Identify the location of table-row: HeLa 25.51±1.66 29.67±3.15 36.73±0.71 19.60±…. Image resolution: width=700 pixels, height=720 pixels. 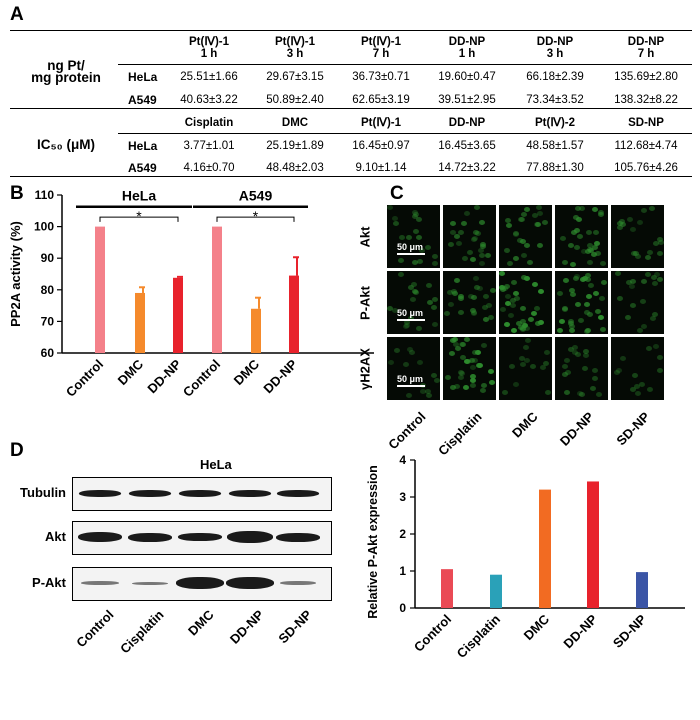
(351, 76).